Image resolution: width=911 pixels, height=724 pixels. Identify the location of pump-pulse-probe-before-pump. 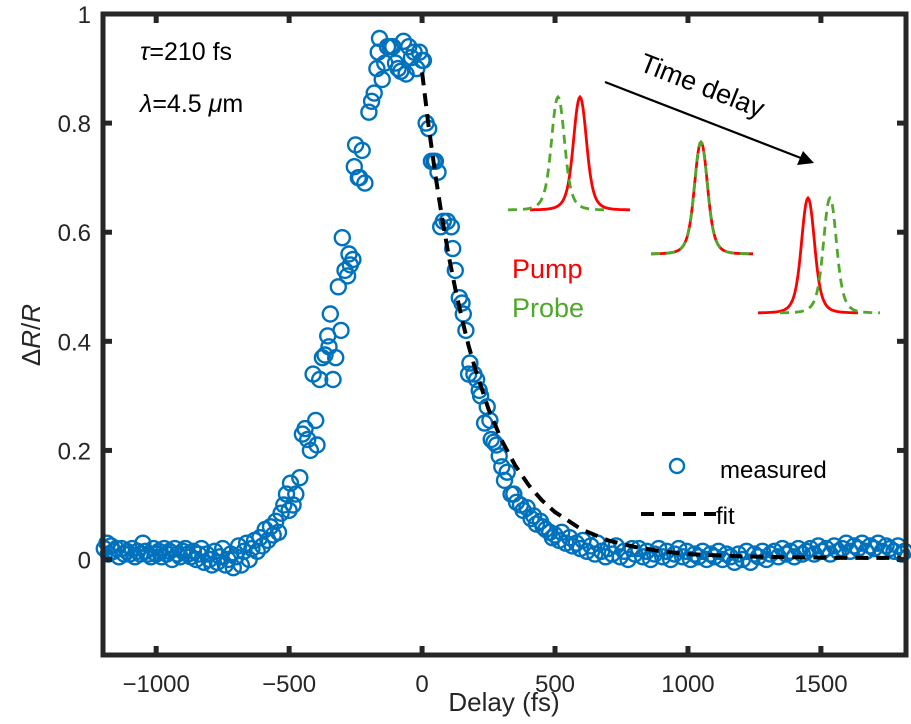
(580, 153).